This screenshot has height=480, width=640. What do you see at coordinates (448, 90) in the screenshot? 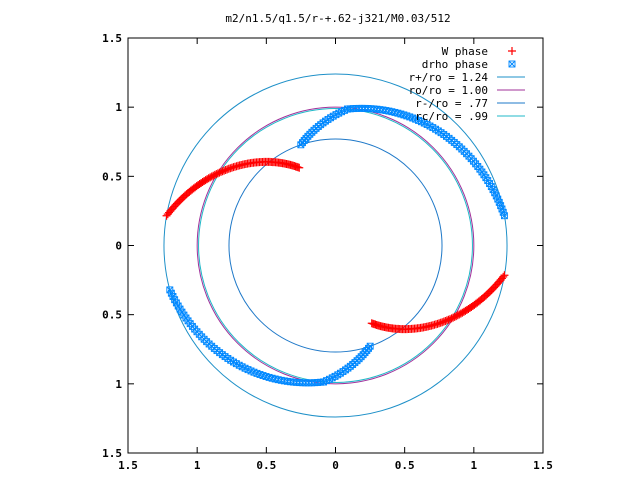
I see `legend-label: ro/ro = 1.00` at bounding box center [448, 90].